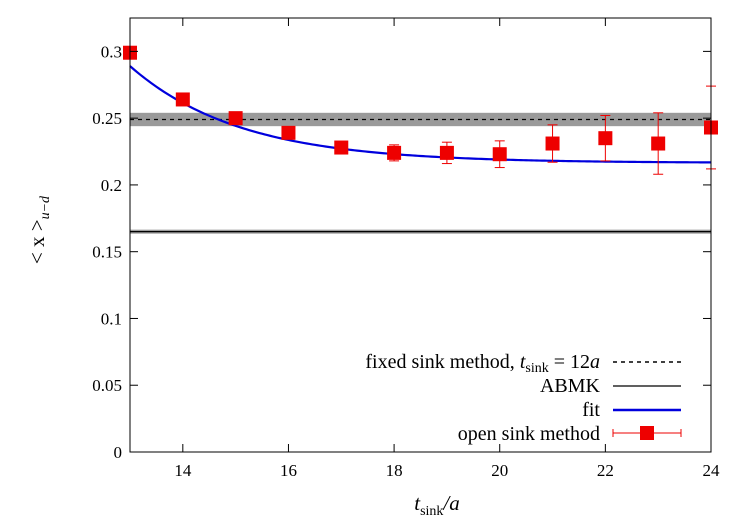  What do you see at coordinates (420, 114) in the screenshot?
I see `fit-curve` at bounding box center [420, 114].